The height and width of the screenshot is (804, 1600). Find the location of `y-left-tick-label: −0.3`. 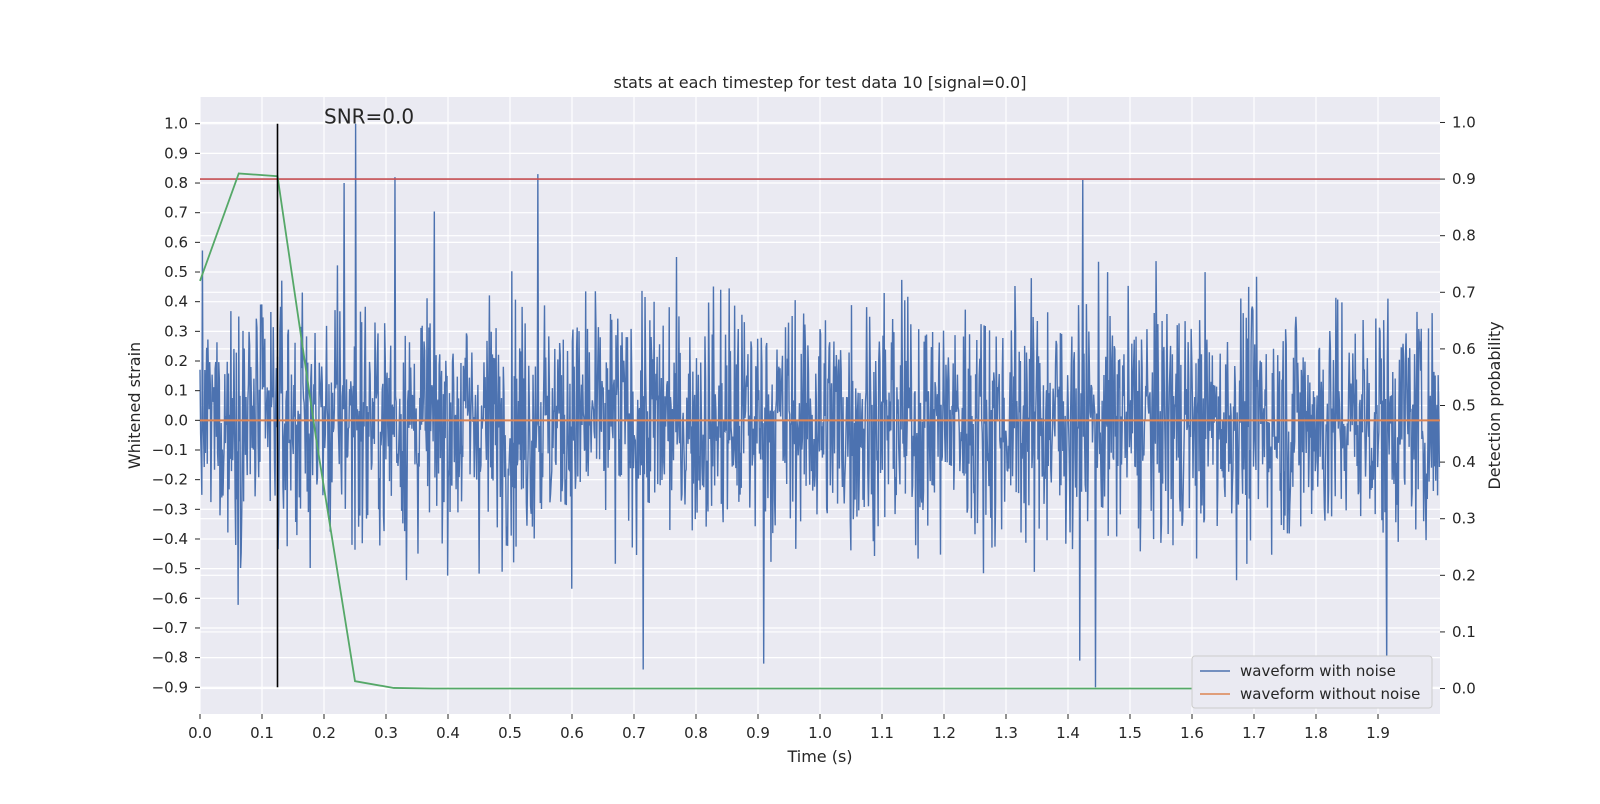

y-left-tick-label: −0.3 is located at coordinates (170, 509).